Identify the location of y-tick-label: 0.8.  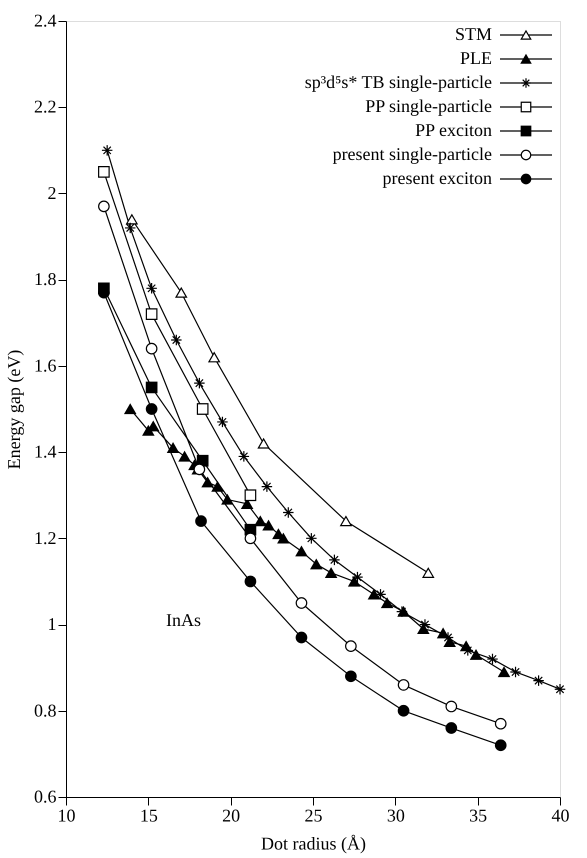
(45, 710).